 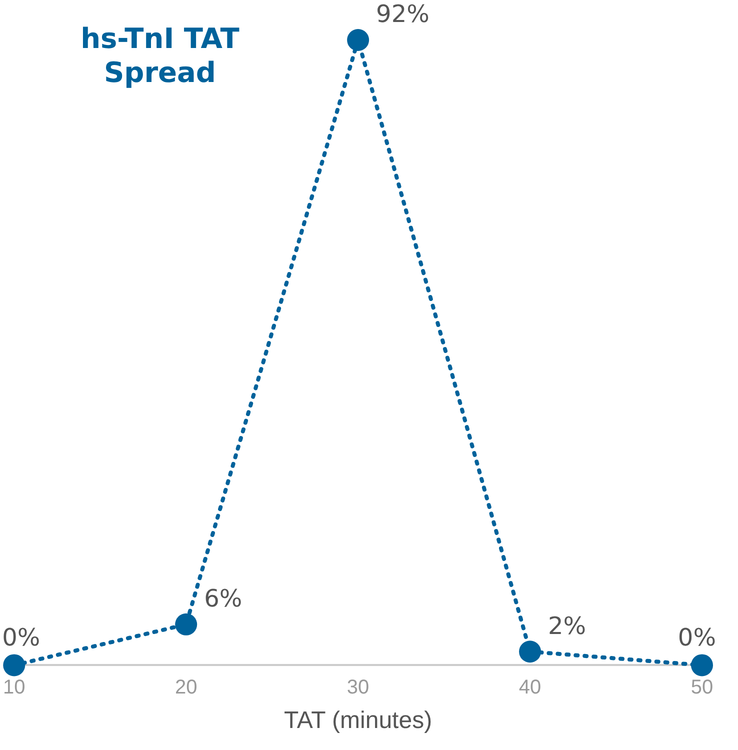 I want to click on x-tick-label: 10, so click(x=14, y=687).